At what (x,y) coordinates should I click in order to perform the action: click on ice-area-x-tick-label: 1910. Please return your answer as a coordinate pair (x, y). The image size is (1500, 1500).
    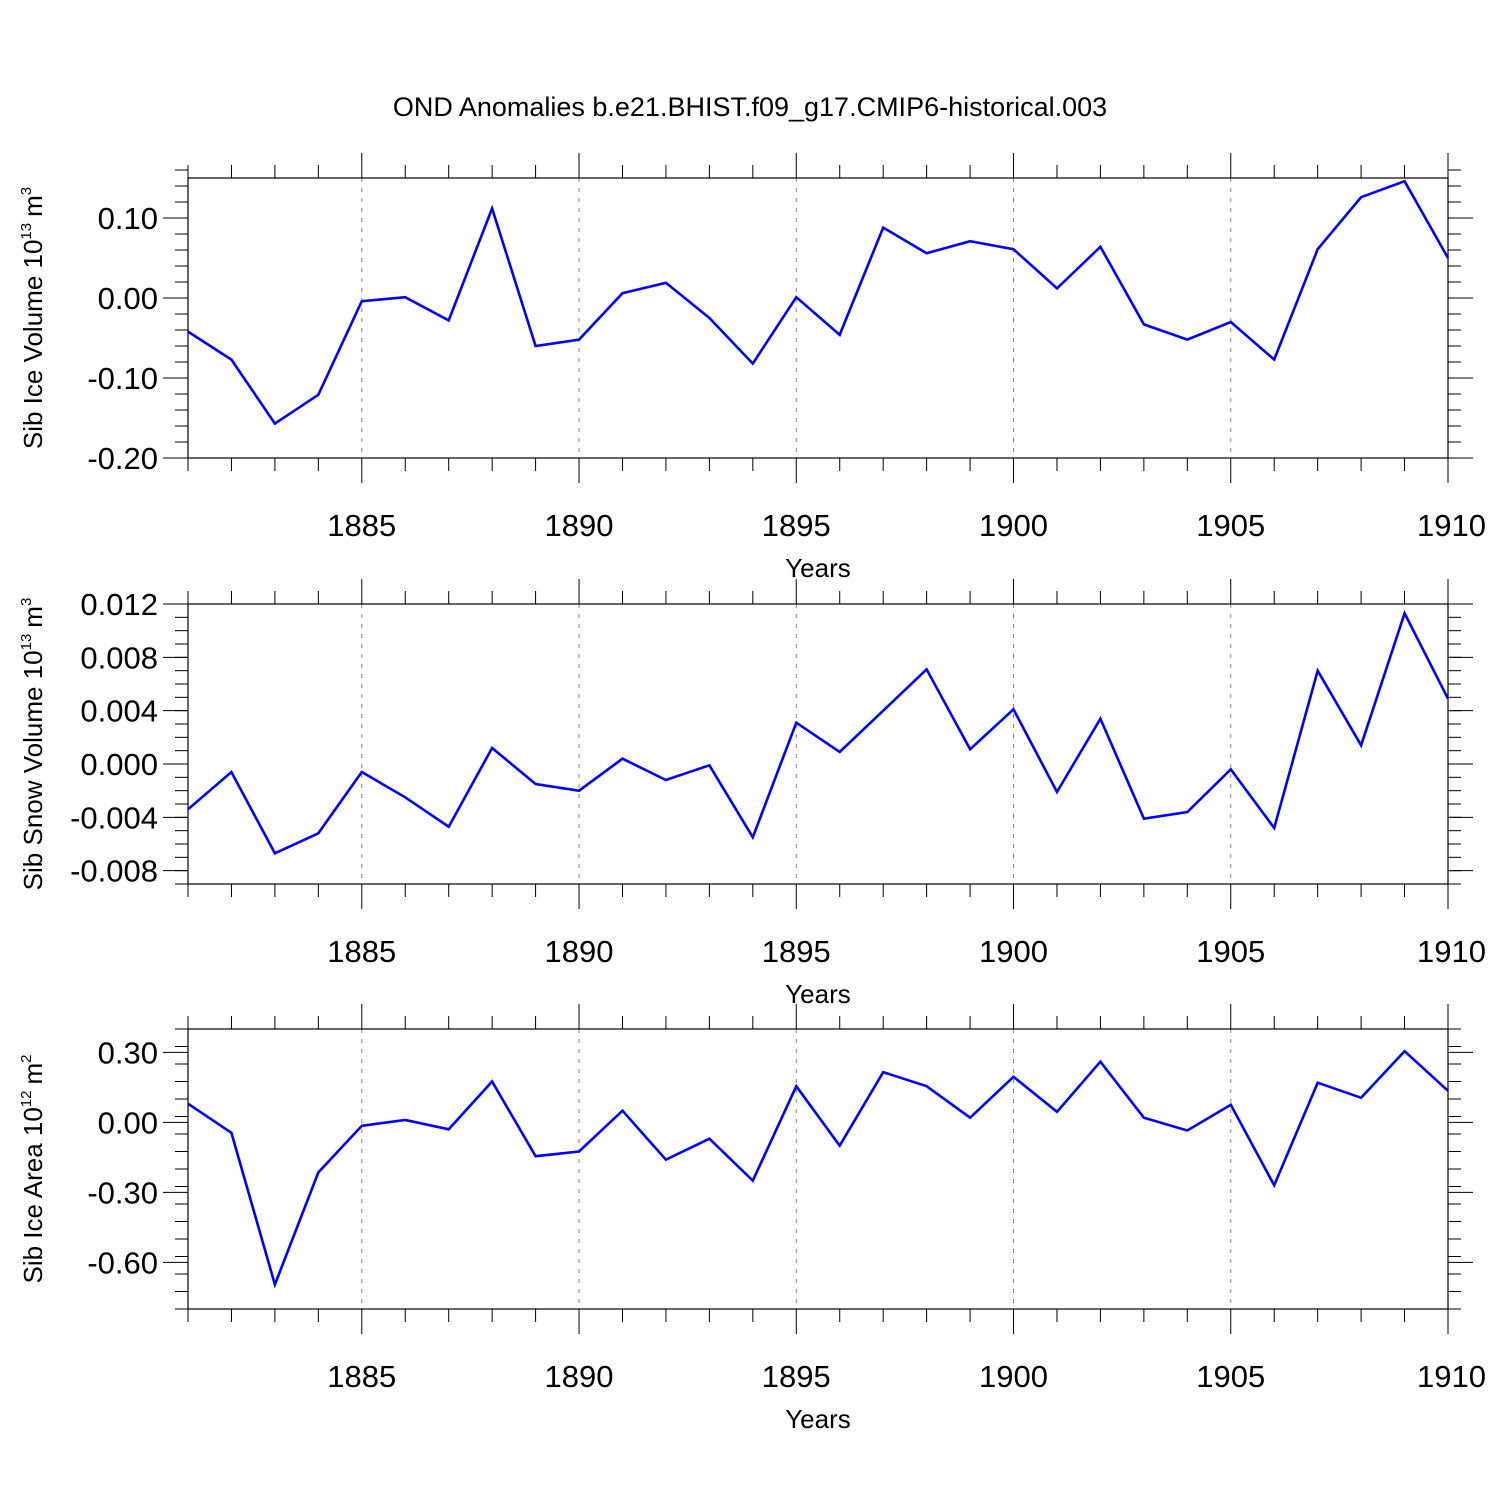
    Looking at the image, I should click on (1451, 1376).